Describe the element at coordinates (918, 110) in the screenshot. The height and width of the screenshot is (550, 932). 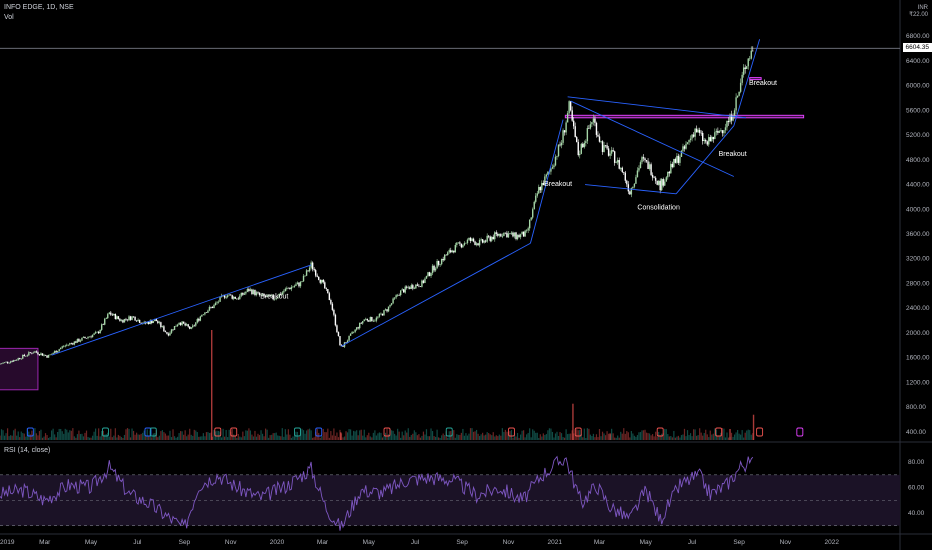
I see `price-tick-13: 5600.00` at that location.